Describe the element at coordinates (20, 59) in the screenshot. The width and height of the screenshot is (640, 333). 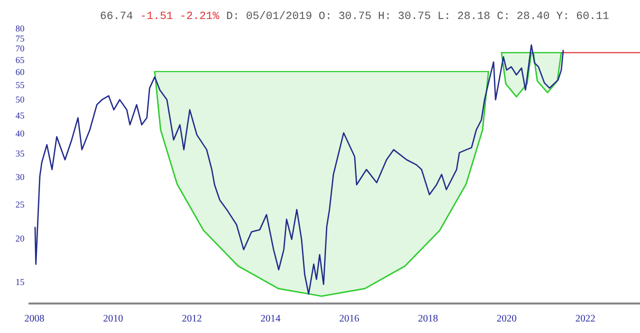
I see `y-tick-label: 65` at that location.